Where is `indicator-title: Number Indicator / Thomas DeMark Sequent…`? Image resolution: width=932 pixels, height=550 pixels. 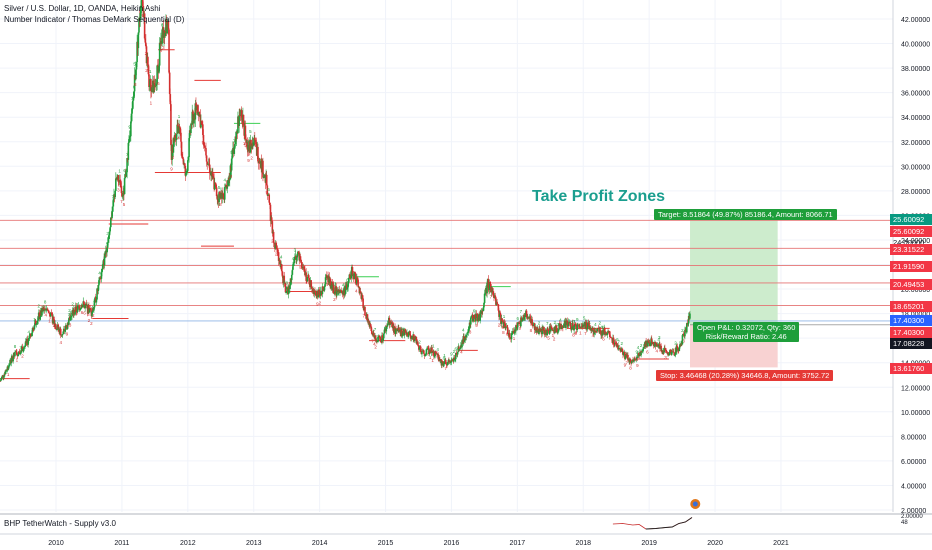 indicator-title: Number Indicator / Thomas DeMark Sequent… is located at coordinates (94, 19).